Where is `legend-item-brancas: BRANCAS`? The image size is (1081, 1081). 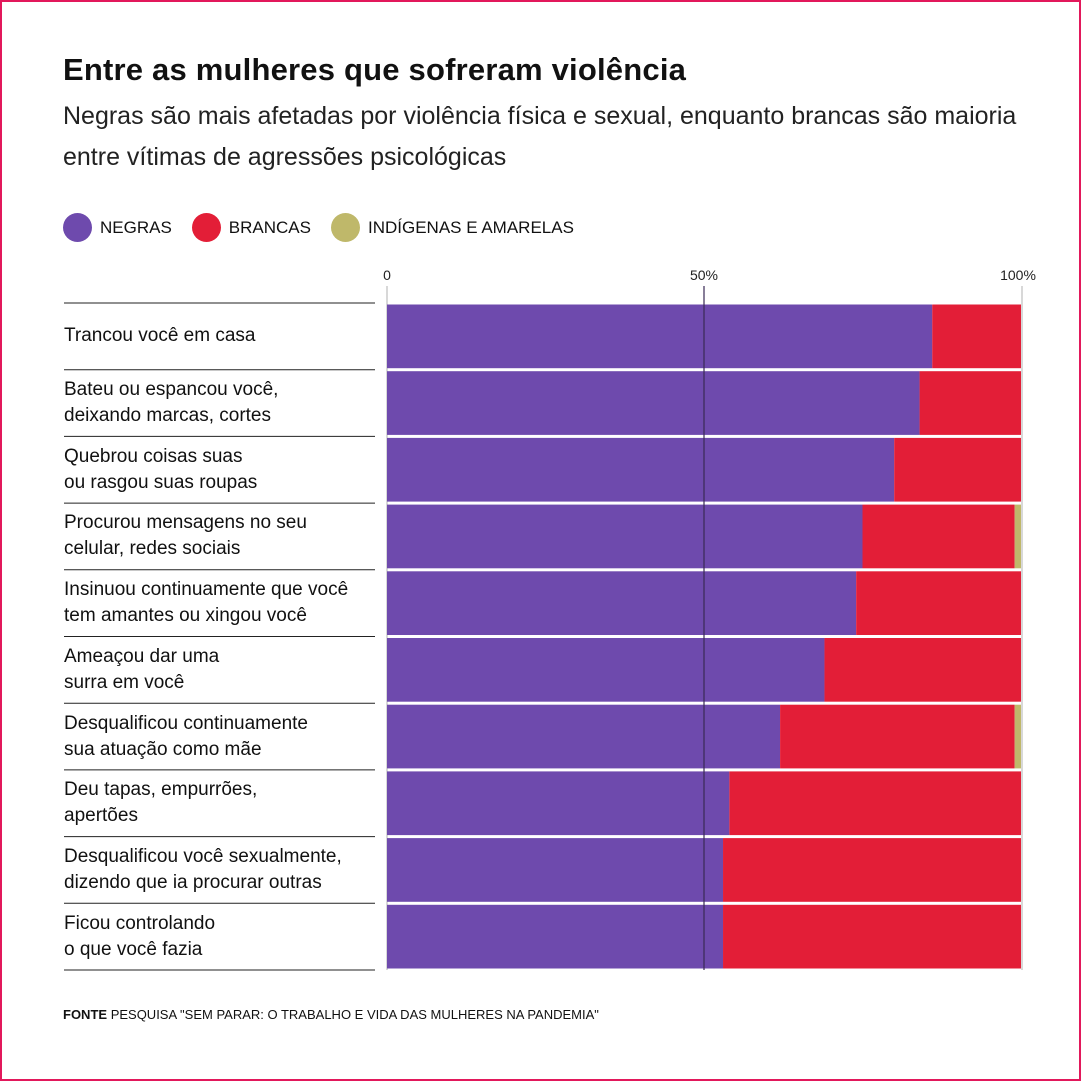
legend-item-brancas: BRANCAS is located at coordinates (251, 227).